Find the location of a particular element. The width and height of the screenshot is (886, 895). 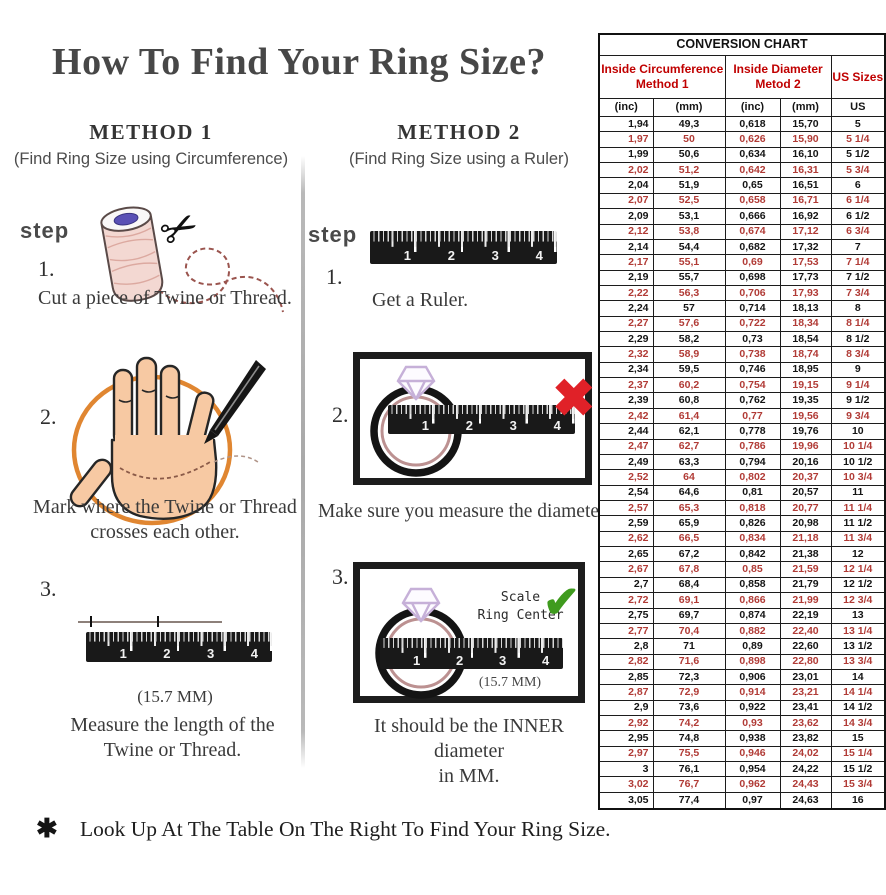

table-cell: 0,73 is located at coordinates (752, 339).